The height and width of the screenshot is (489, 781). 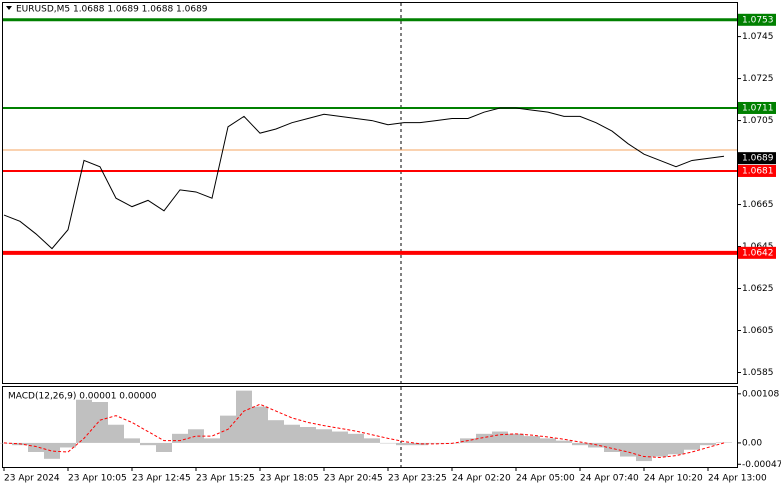 What do you see at coordinates (9, 8) in the screenshot?
I see `menu-arrow` at bounding box center [9, 8].